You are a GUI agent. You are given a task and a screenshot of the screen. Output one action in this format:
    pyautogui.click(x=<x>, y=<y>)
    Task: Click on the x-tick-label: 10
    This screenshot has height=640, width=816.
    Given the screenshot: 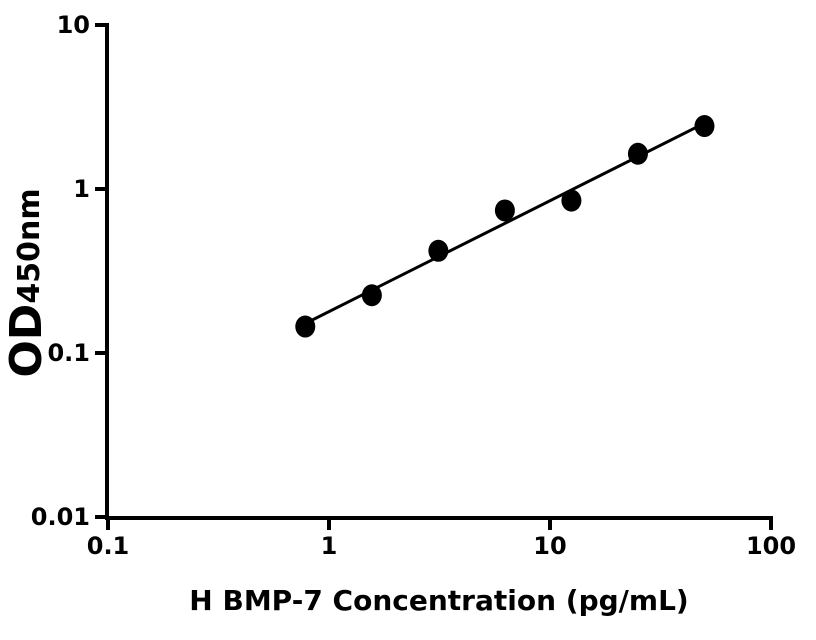 What is the action you would take?
    pyautogui.click(x=550, y=546)
    